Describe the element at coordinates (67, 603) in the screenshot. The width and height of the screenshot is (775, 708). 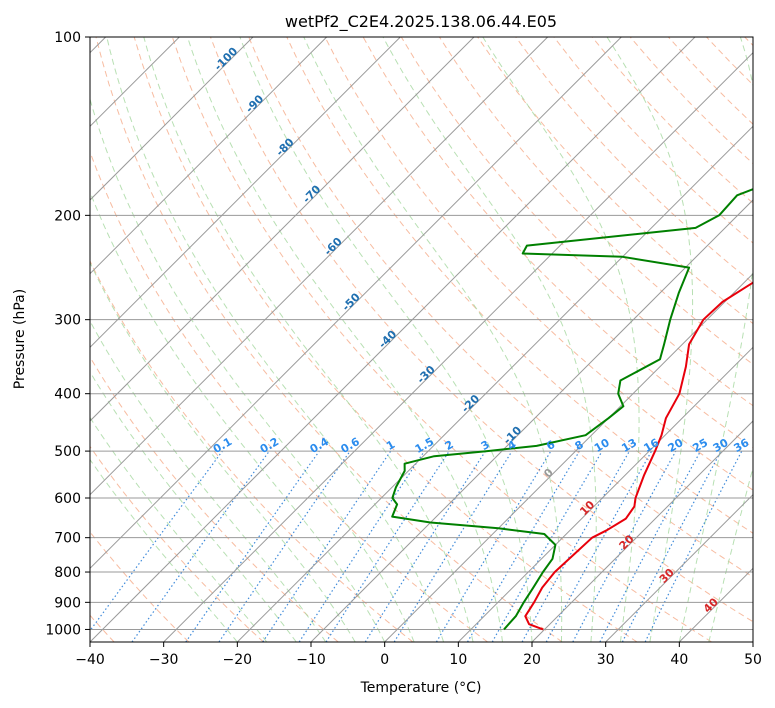
I see `y-tick-label: 900` at that location.